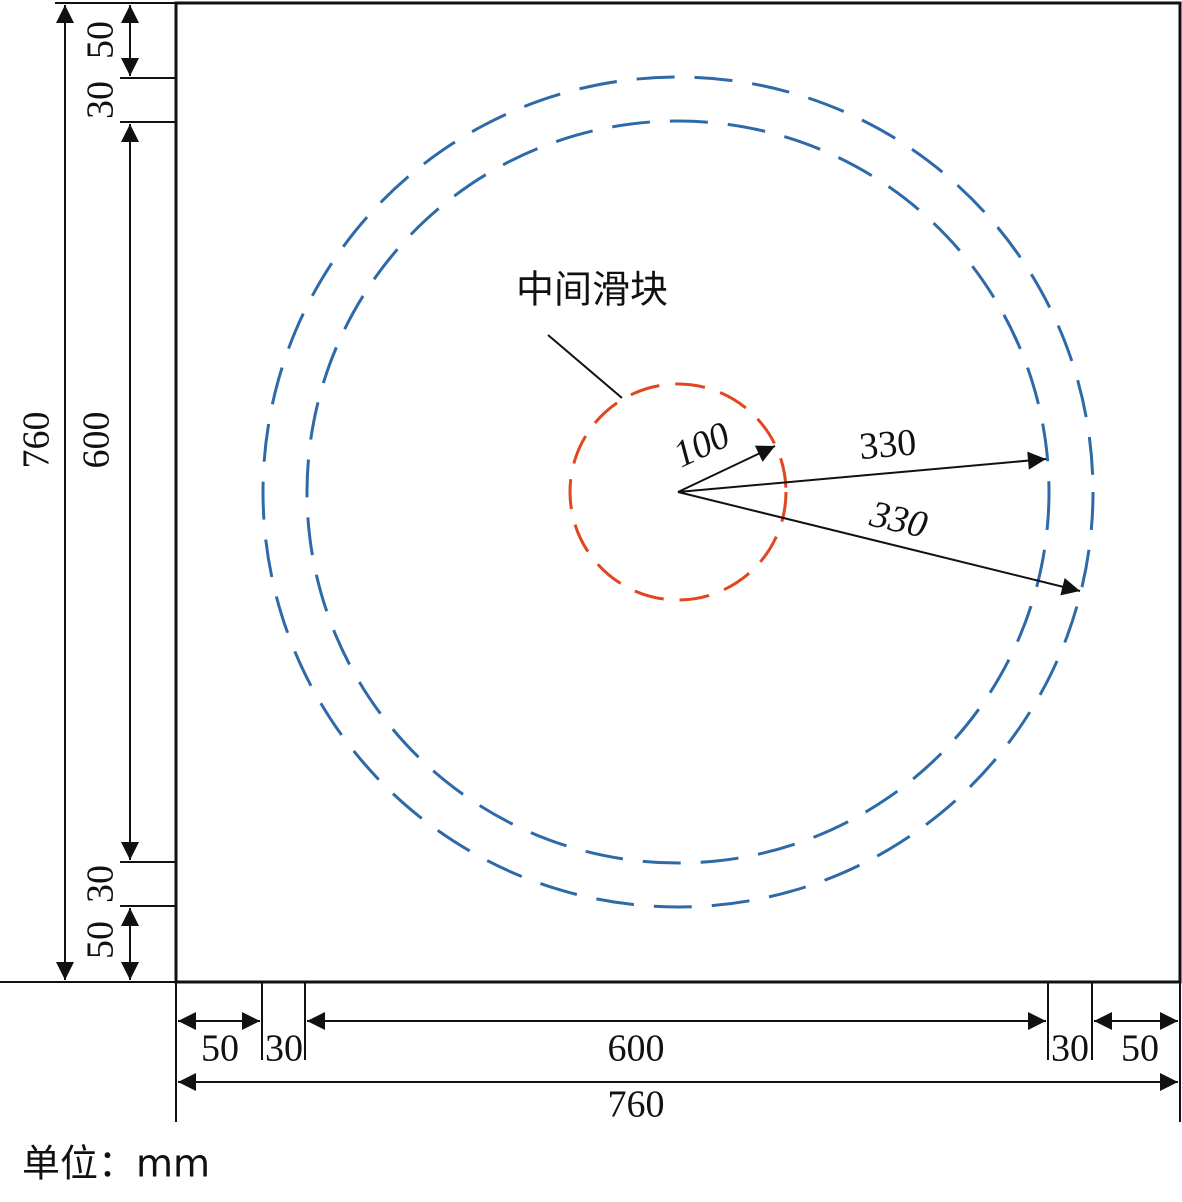  I want to click on annotation: 中间滑块, so click(592, 290).